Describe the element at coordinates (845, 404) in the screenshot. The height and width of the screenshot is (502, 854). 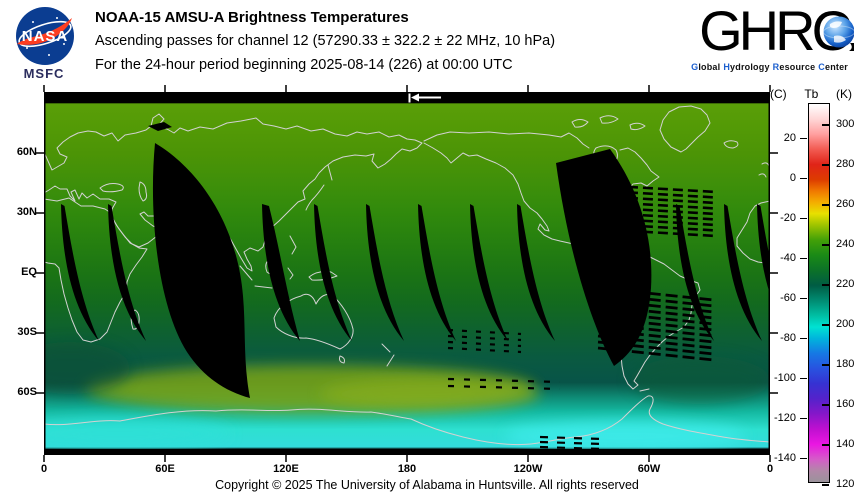
I see `colorbar-kelvin-tick-label: 160` at that location.